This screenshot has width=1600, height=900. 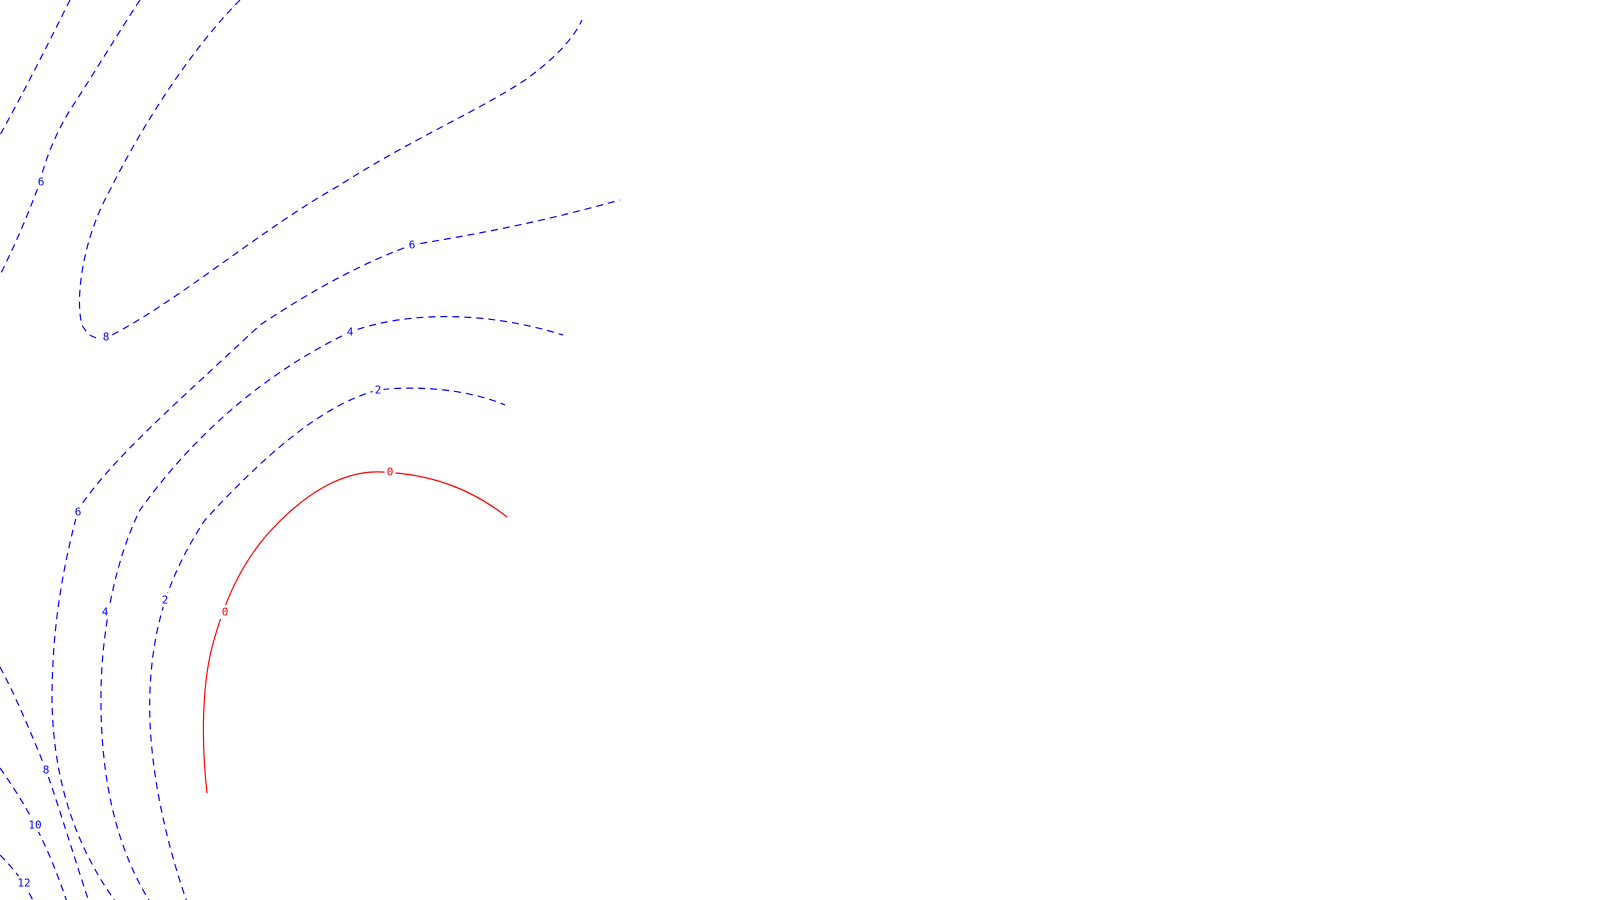 I want to click on contour-label-10: 10, so click(x=34, y=825).